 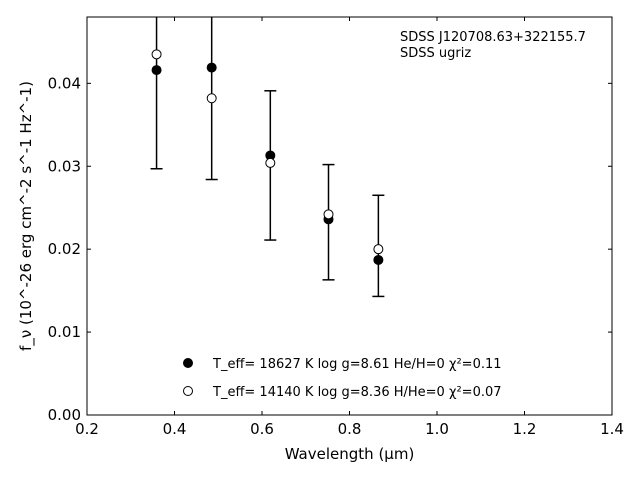 What do you see at coordinates (525, 429) in the screenshot?
I see `x-tick-label: 1.2` at bounding box center [525, 429].